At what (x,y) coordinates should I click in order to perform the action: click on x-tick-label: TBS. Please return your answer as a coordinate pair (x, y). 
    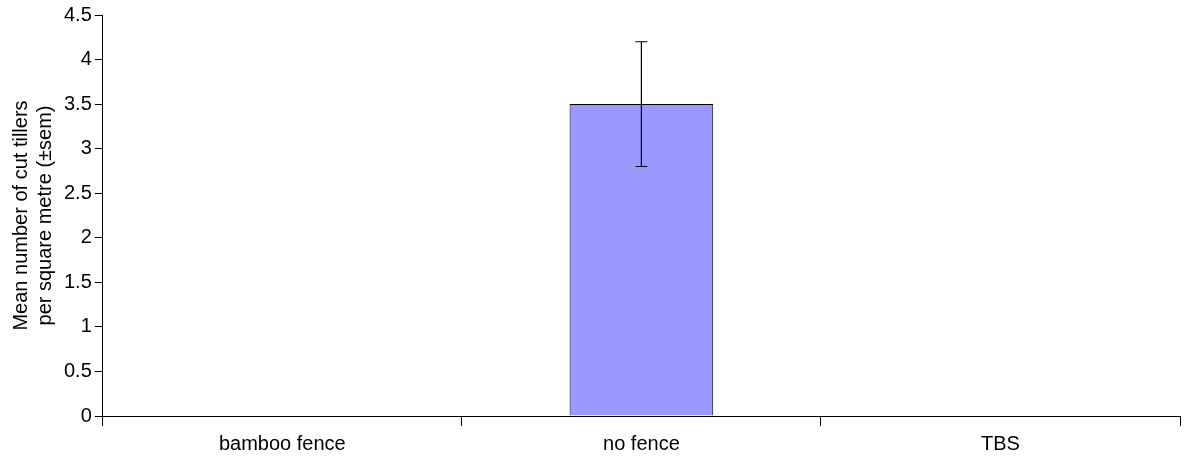
    Looking at the image, I should click on (1000, 442).